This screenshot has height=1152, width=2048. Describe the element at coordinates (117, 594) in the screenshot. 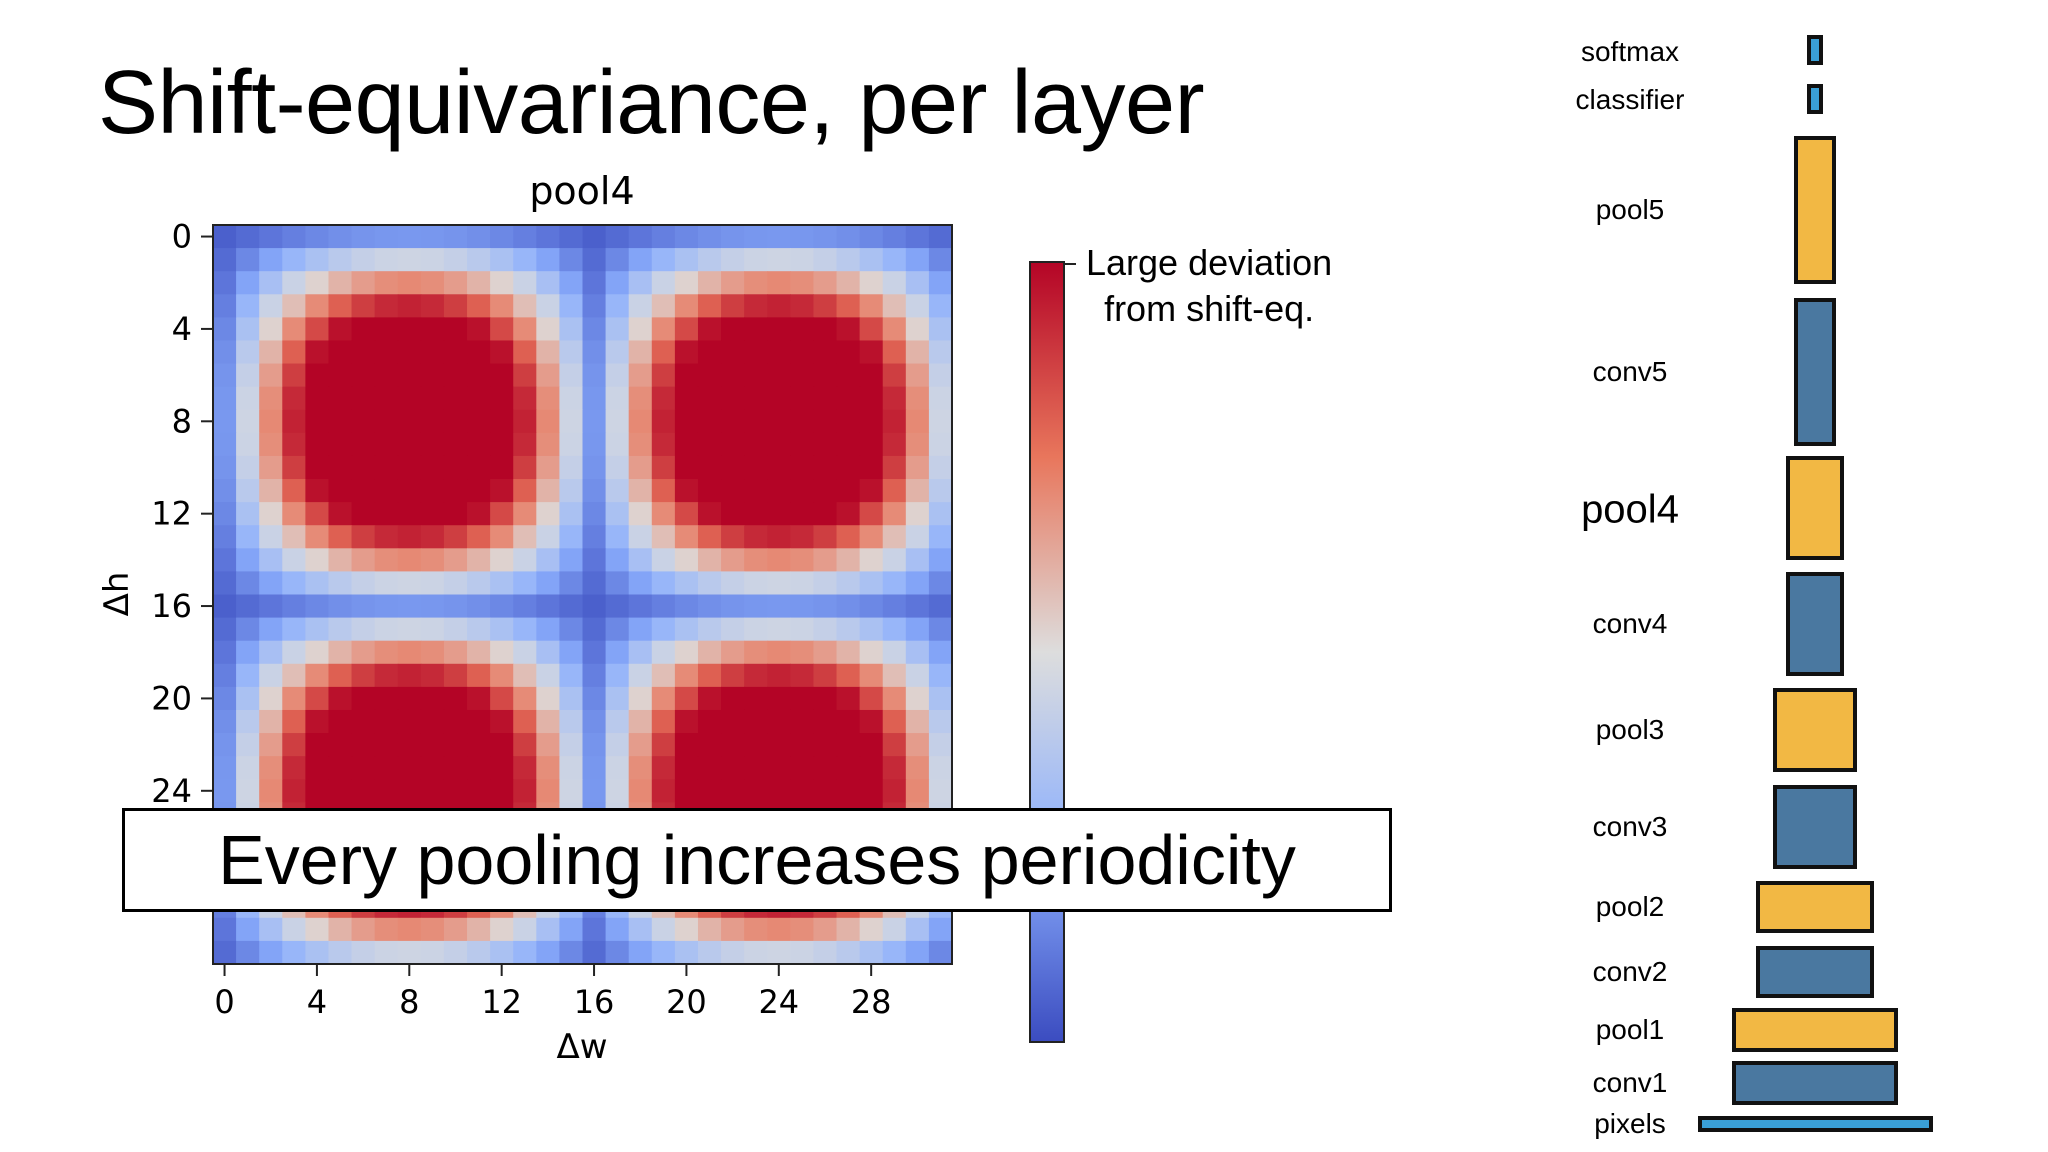

I see `y-axis-label: Δh` at that location.